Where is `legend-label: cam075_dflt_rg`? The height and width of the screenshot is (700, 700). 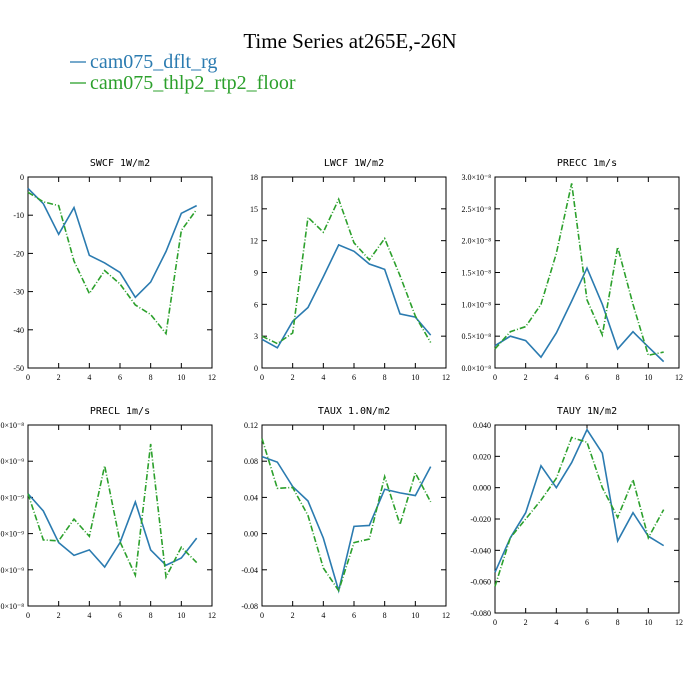
legend-label: cam075_dflt_rg is located at coordinates (153, 62).